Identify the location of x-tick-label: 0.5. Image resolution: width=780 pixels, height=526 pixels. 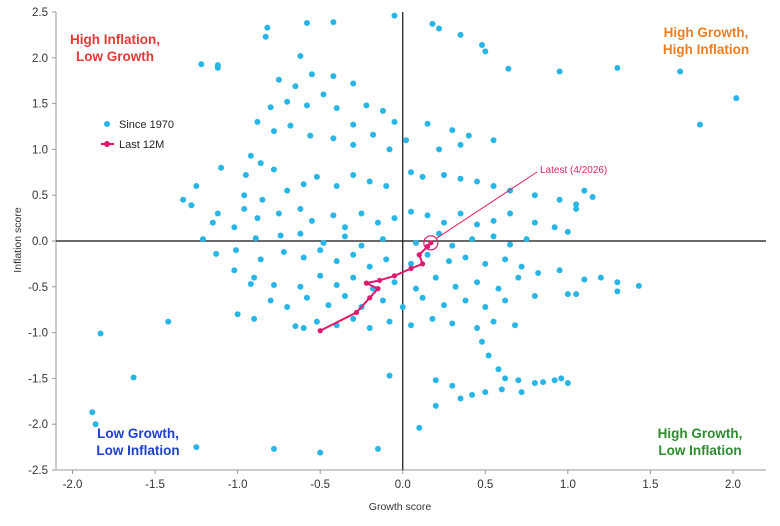
(485, 485).